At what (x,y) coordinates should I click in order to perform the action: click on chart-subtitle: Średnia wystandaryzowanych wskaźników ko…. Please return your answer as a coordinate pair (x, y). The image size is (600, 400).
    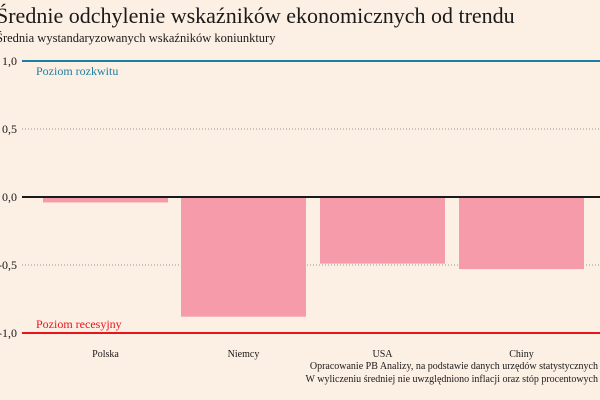
    Looking at the image, I should click on (138, 38).